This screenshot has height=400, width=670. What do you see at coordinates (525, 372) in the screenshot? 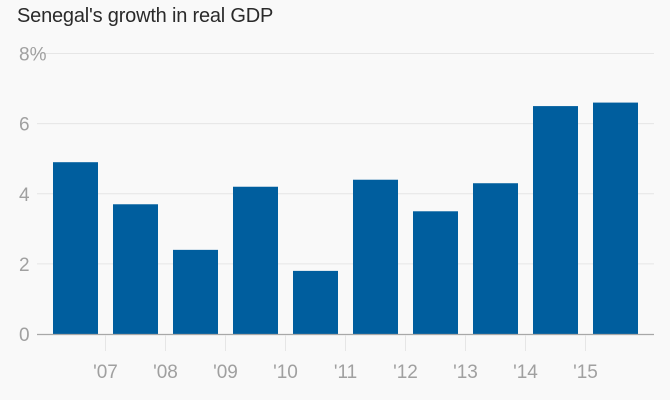
I see `x-tick-label: '14` at bounding box center [525, 372].